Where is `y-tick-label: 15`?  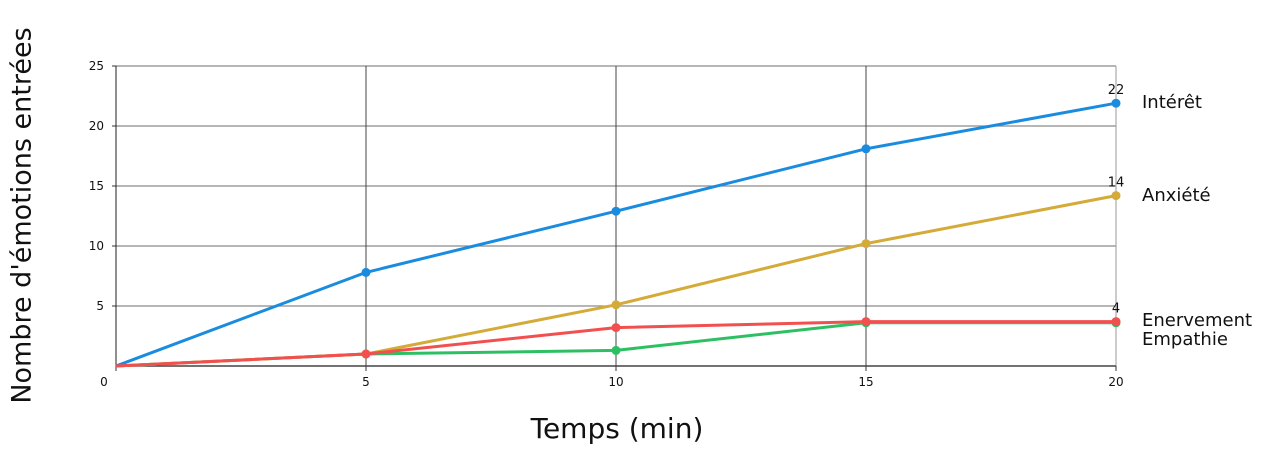 y-tick-label: 15 is located at coordinates (96, 186).